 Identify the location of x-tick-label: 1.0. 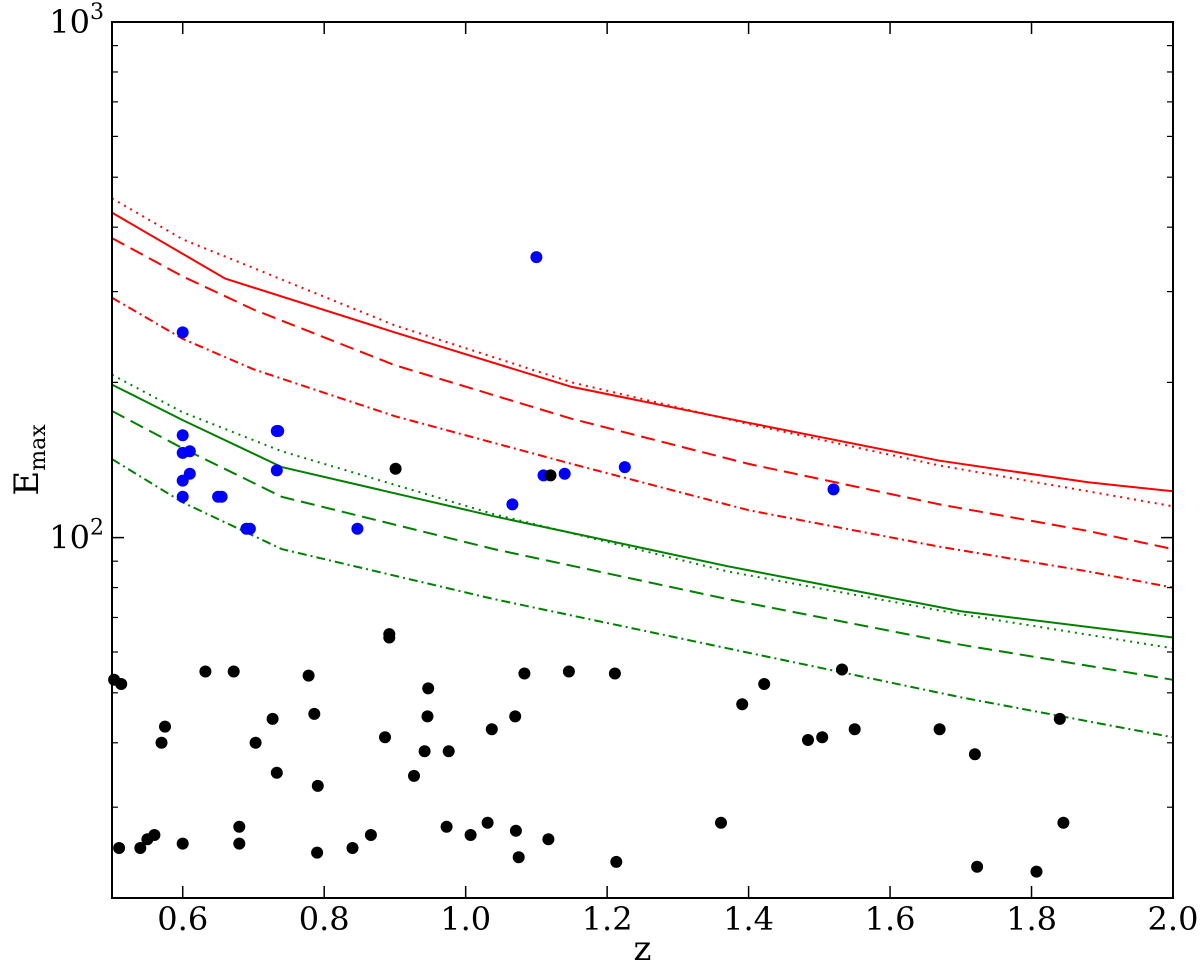
(465, 919).